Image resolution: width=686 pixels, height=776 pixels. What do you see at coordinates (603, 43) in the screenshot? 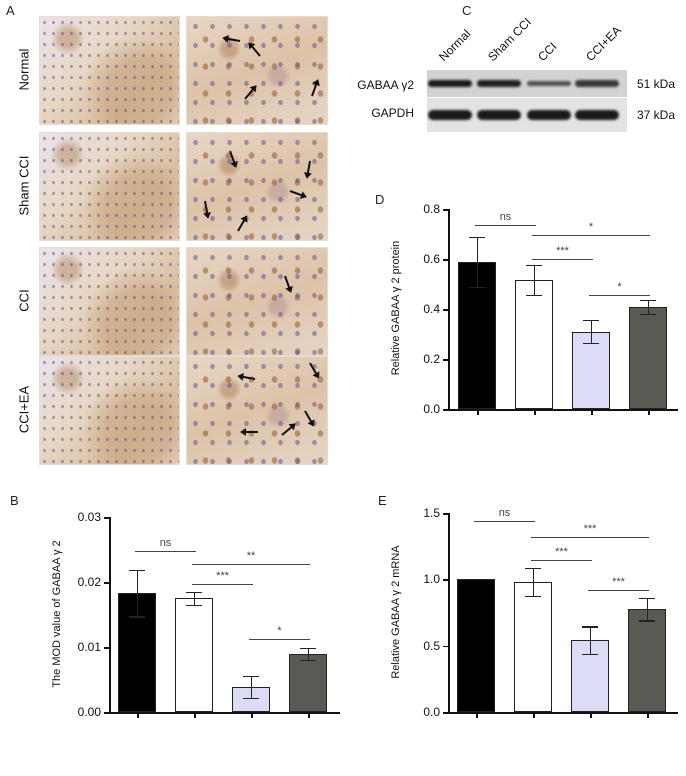
I see `lane-label-cci-ea: CCI+EA` at bounding box center [603, 43].